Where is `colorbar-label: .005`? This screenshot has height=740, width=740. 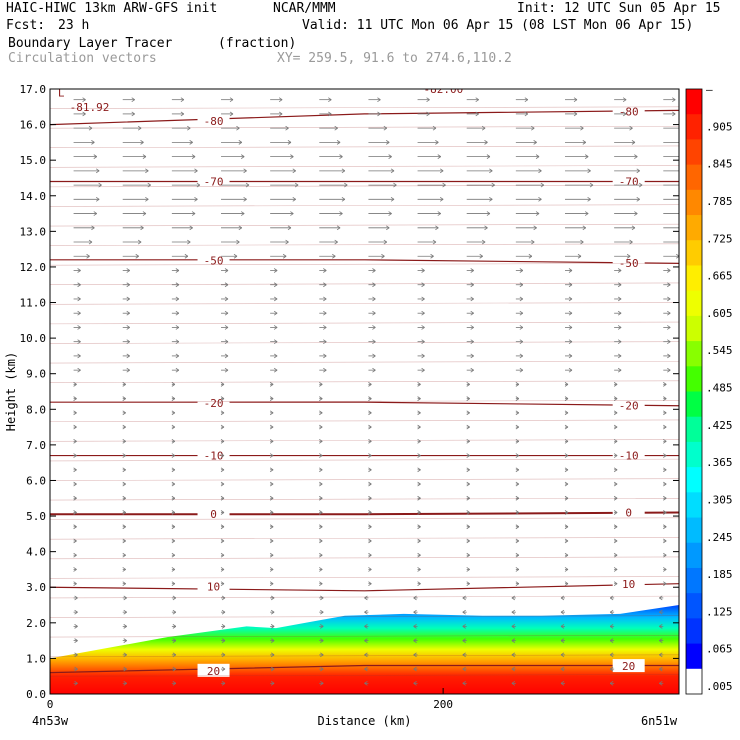 colorbar-label: .005 is located at coordinates (719, 686).